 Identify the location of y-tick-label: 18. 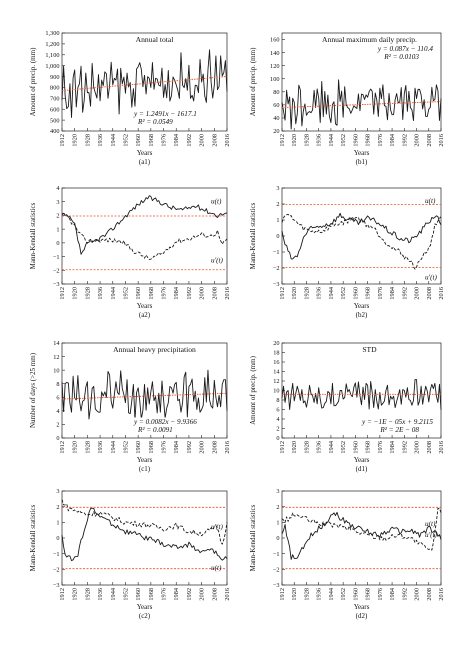
(276, 353).